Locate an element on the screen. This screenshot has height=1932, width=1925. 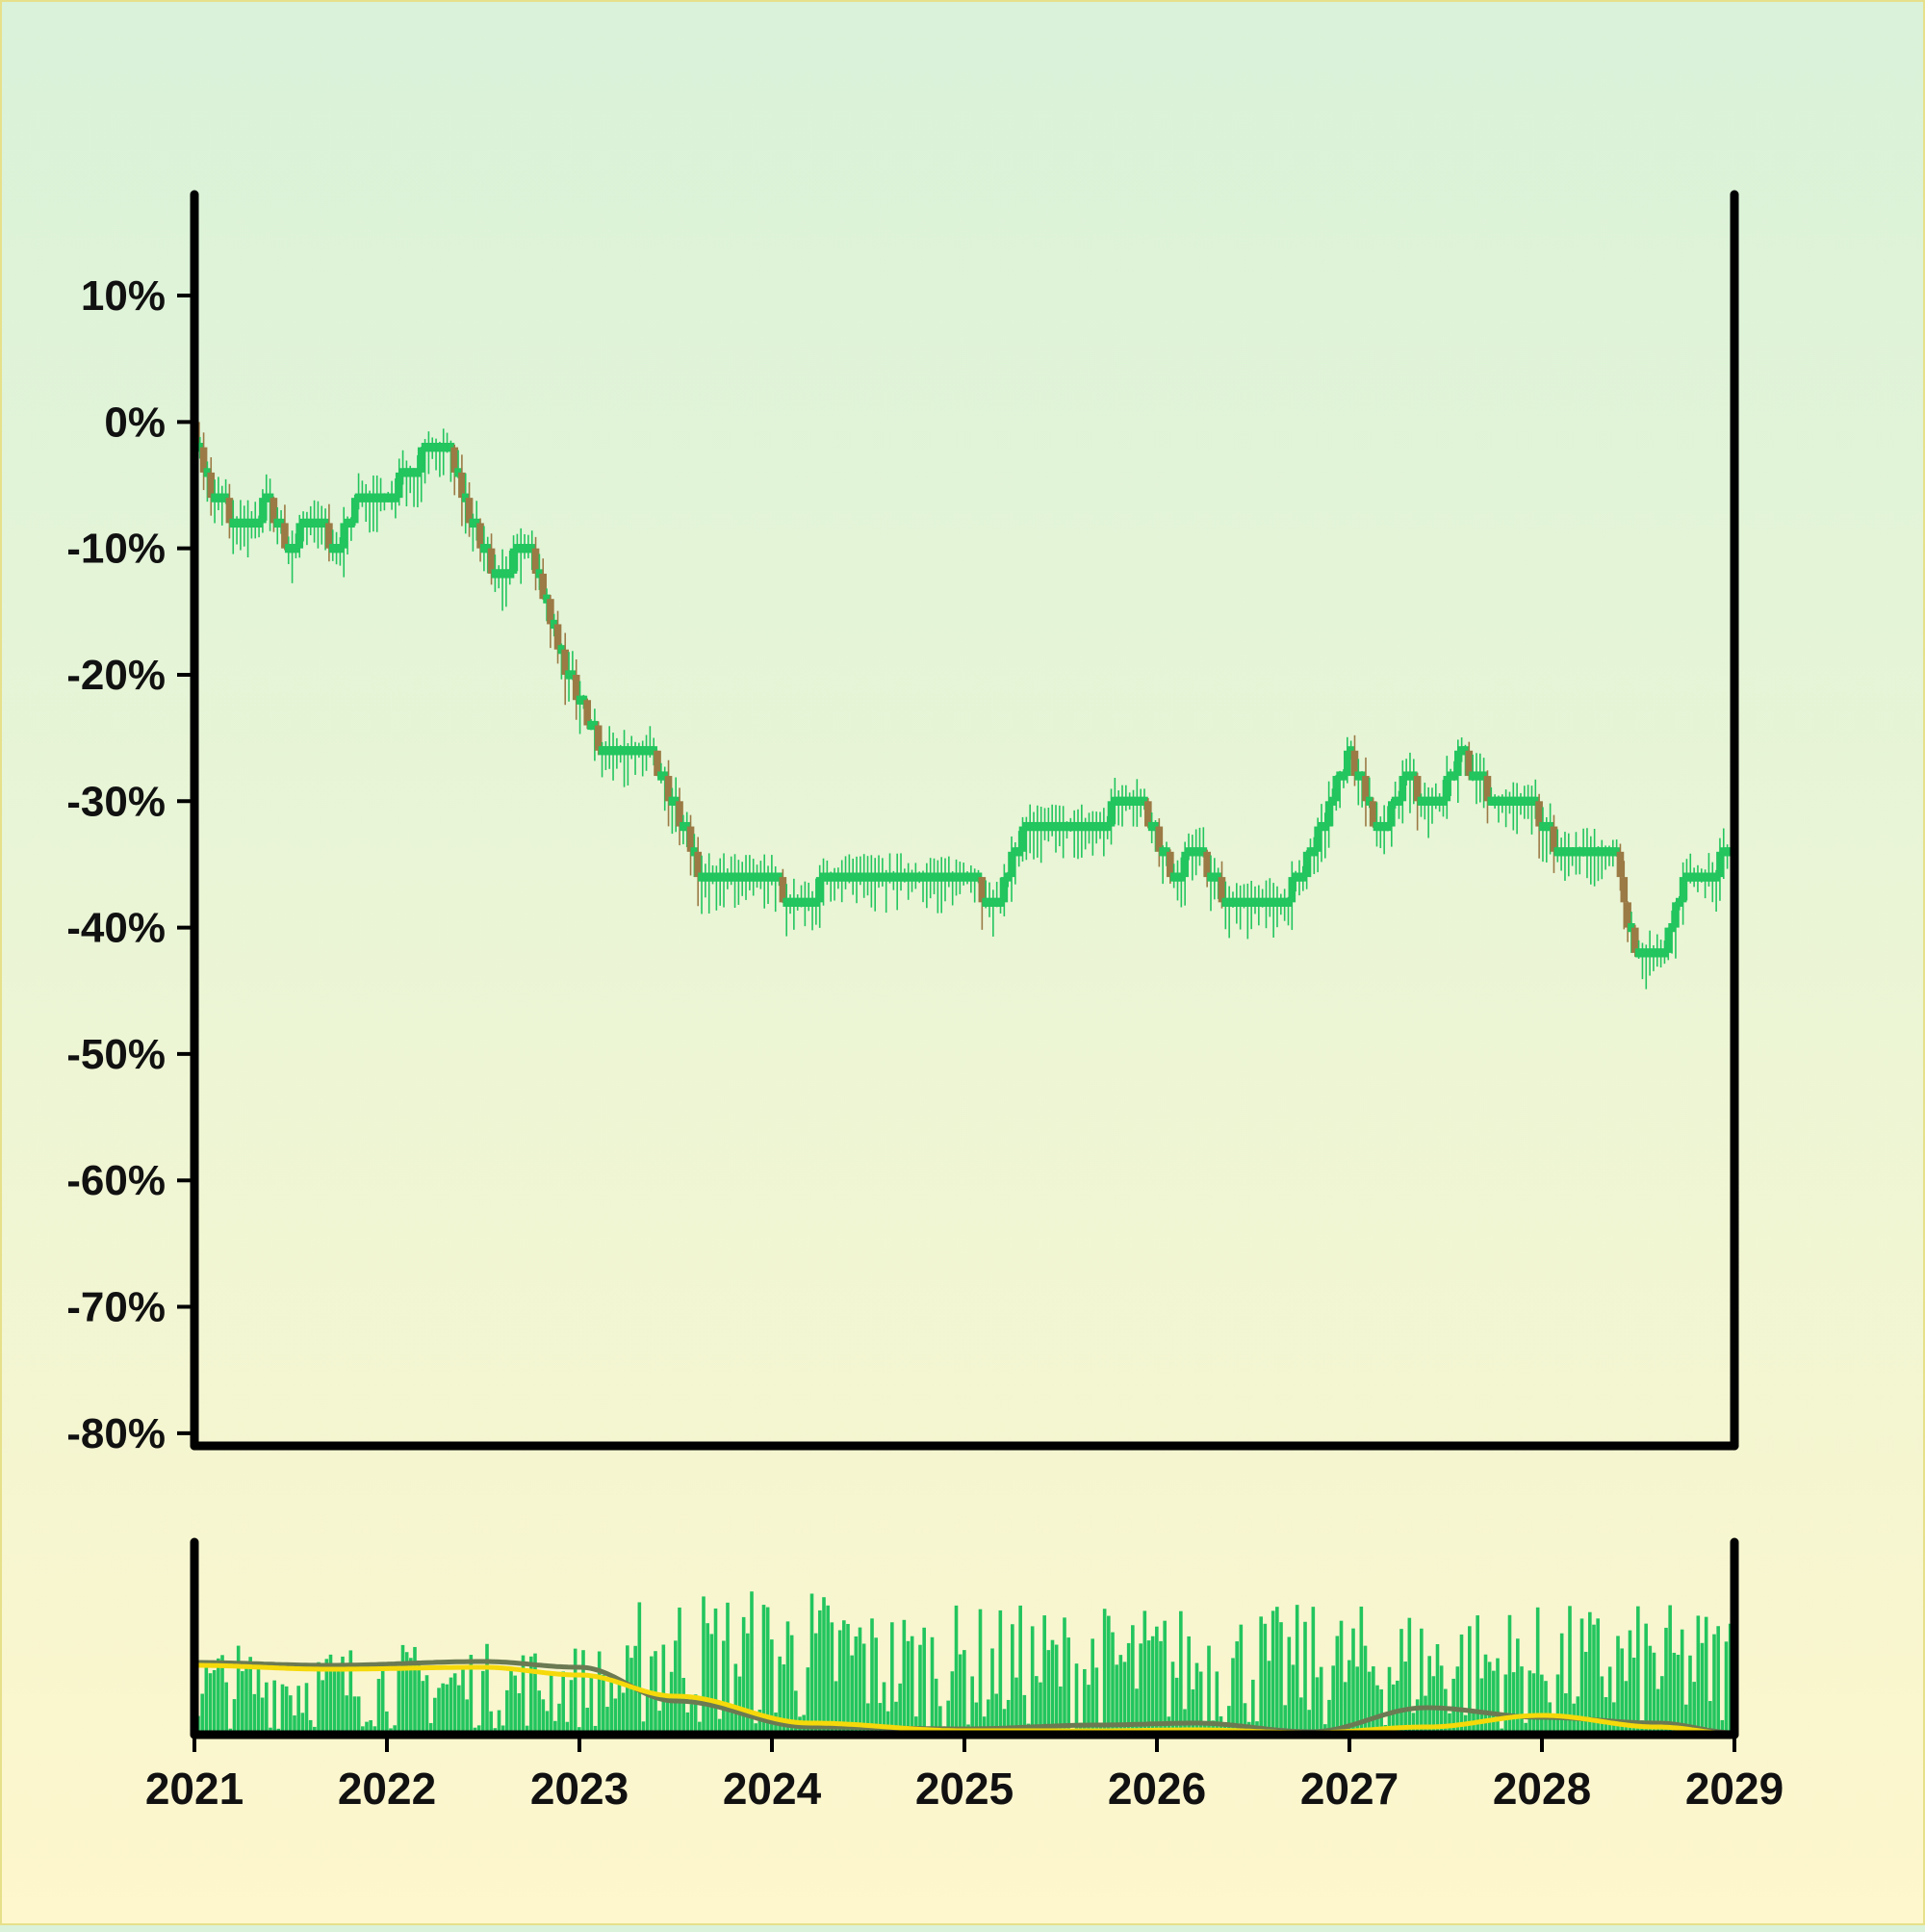
x-tick-label-8: 2029 is located at coordinates (1734, 1789).